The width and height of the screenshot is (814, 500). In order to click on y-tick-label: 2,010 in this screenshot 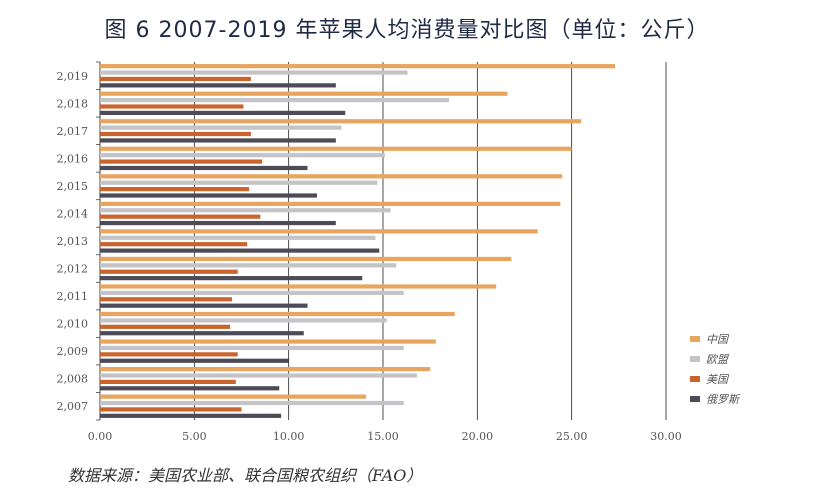, I will do `click(73, 324)`.